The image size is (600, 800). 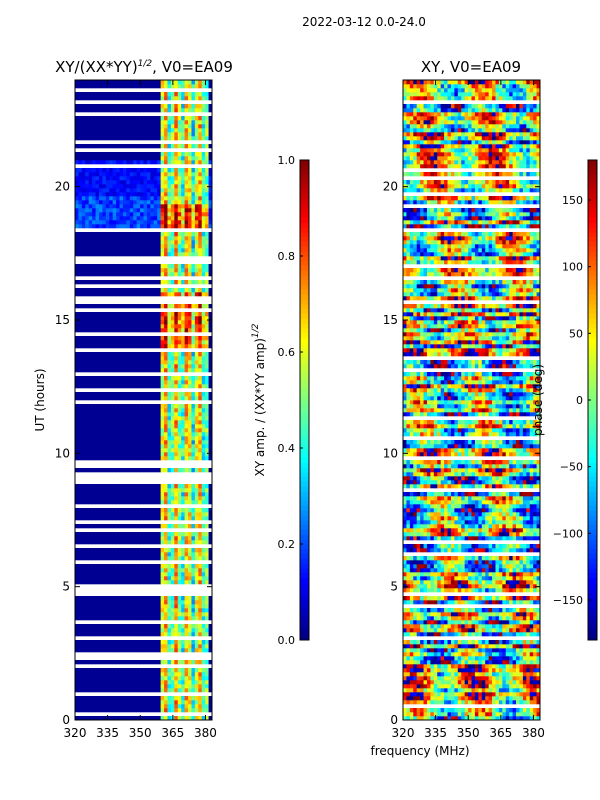 What do you see at coordinates (62, 453) in the screenshot?
I see `y-tick-label: 10` at bounding box center [62, 453].